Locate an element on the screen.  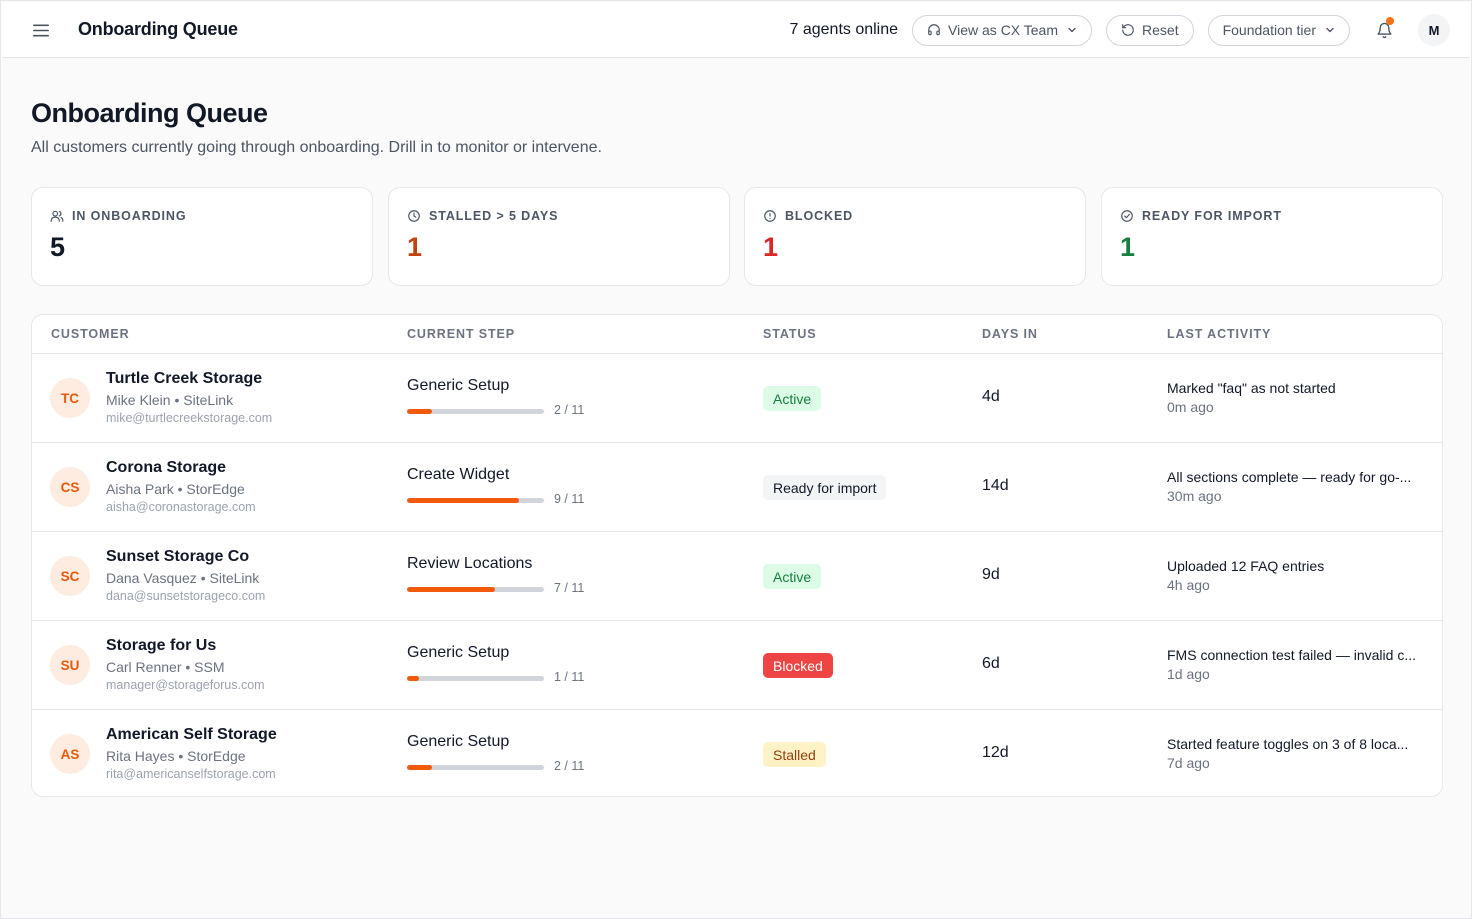
topbar-actions: 7 agents online View as CX Team is located at coordinates (1119, 30).